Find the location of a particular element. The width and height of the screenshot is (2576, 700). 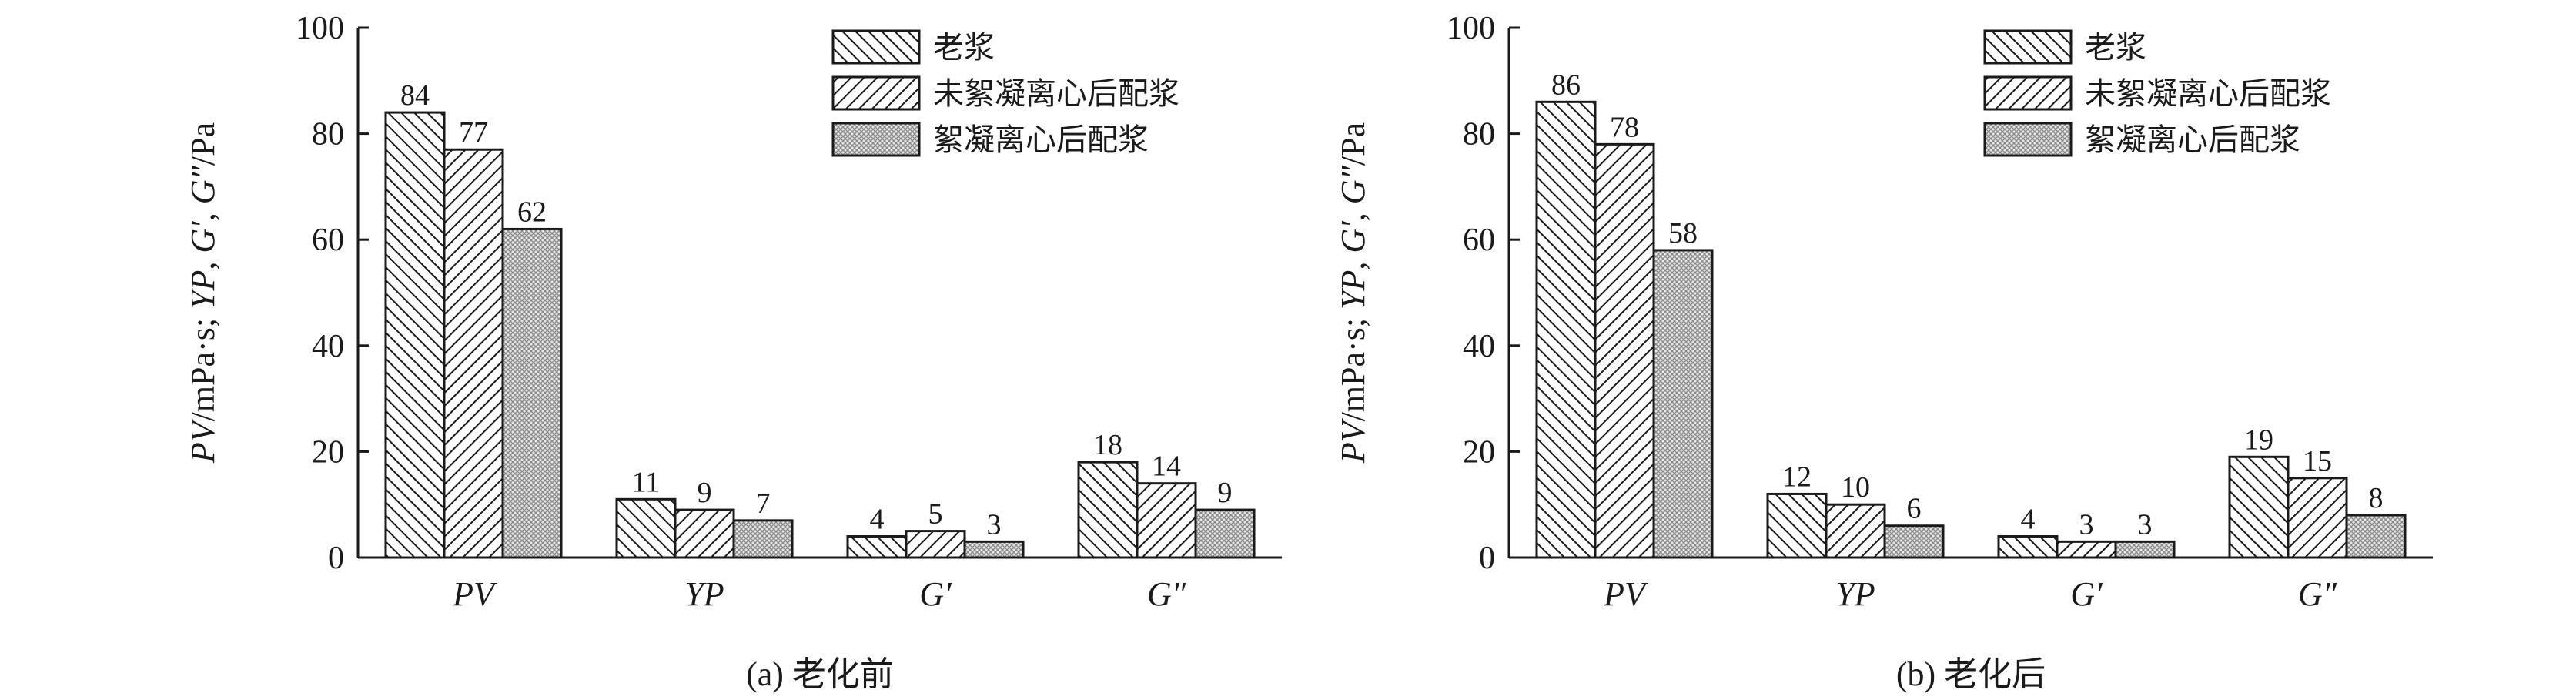

data-label: 77 is located at coordinates (474, 132).